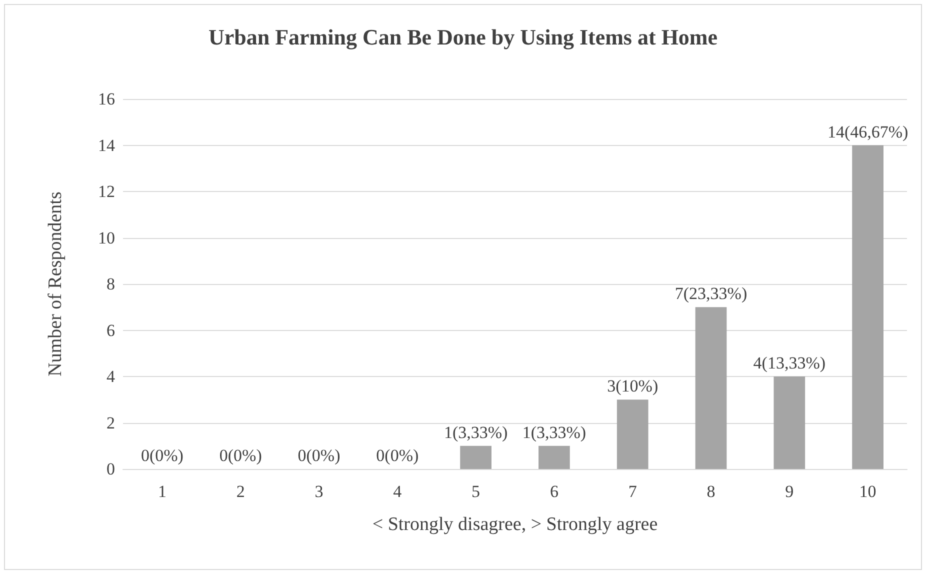 The width and height of the screenshot is (928, 576). Describe the element at coordinates (107, 145) in the screenshot. I see `y-tick-label: 14` at that location.